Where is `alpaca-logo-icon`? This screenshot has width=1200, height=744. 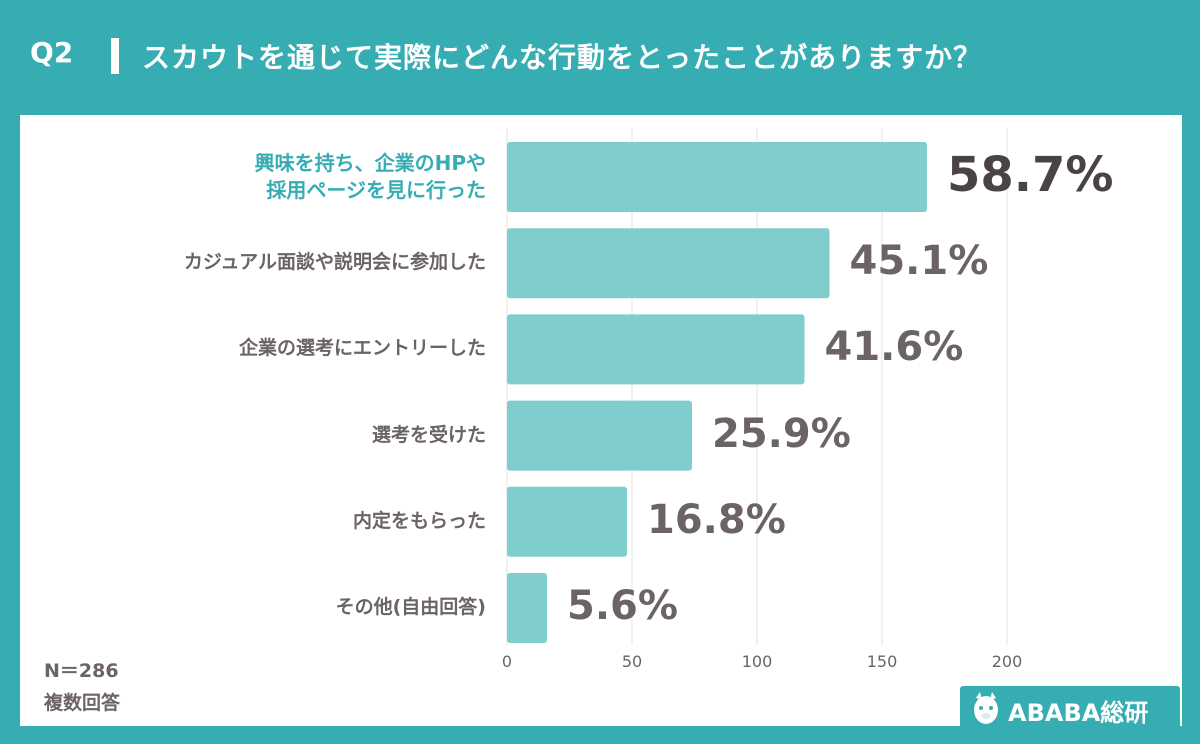
alpaca-logo-icon is located at coordinates (986, 708).